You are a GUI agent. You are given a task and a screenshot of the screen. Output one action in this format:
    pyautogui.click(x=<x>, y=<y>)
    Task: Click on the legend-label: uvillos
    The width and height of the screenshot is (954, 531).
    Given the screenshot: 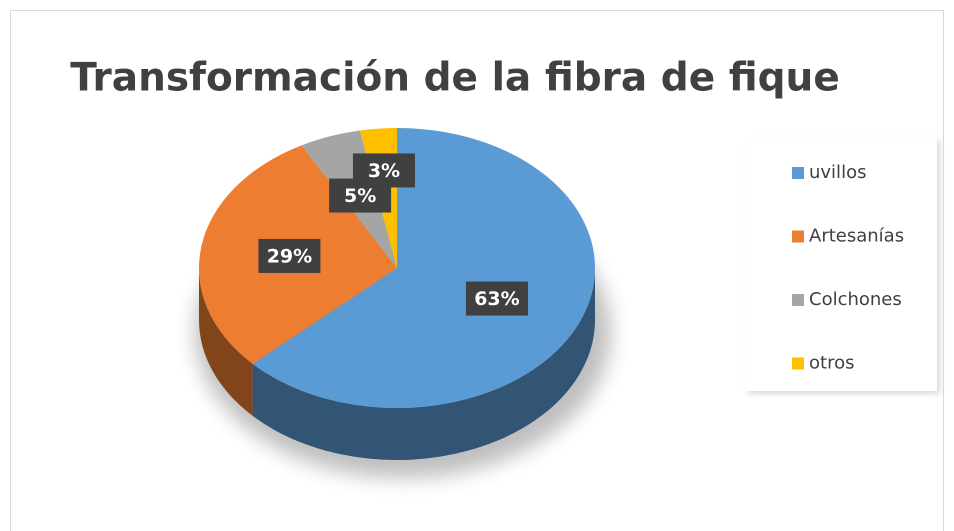 What is the action you would take?
    pyautogui.click(x=837, y=172)
    